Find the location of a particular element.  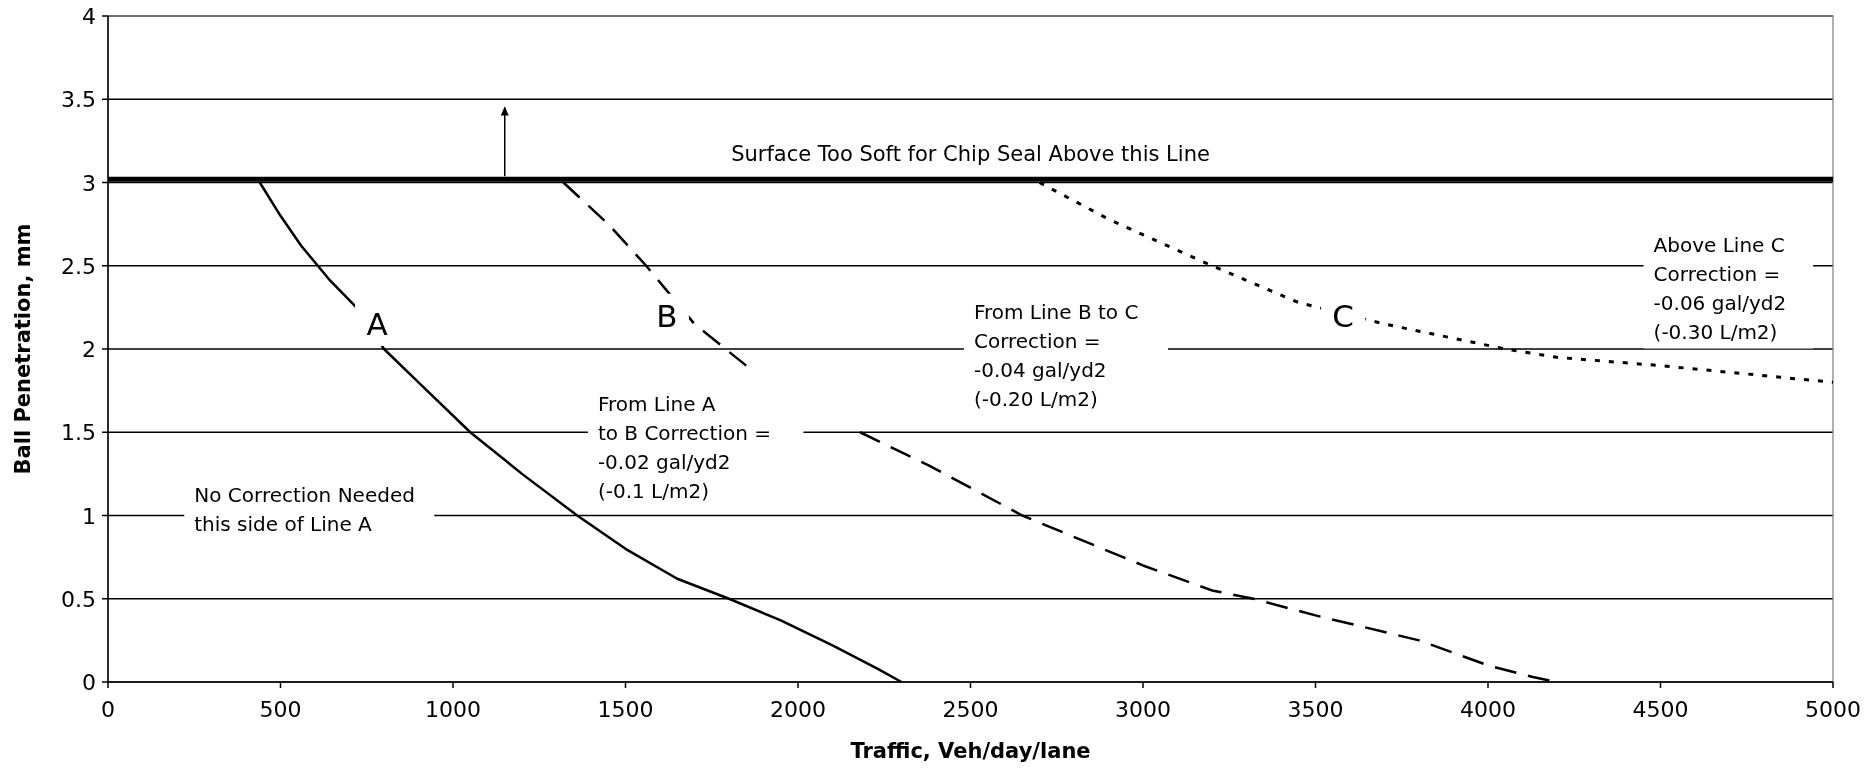

y-tick-label: 3.5 is located at coordinates (78, 100).